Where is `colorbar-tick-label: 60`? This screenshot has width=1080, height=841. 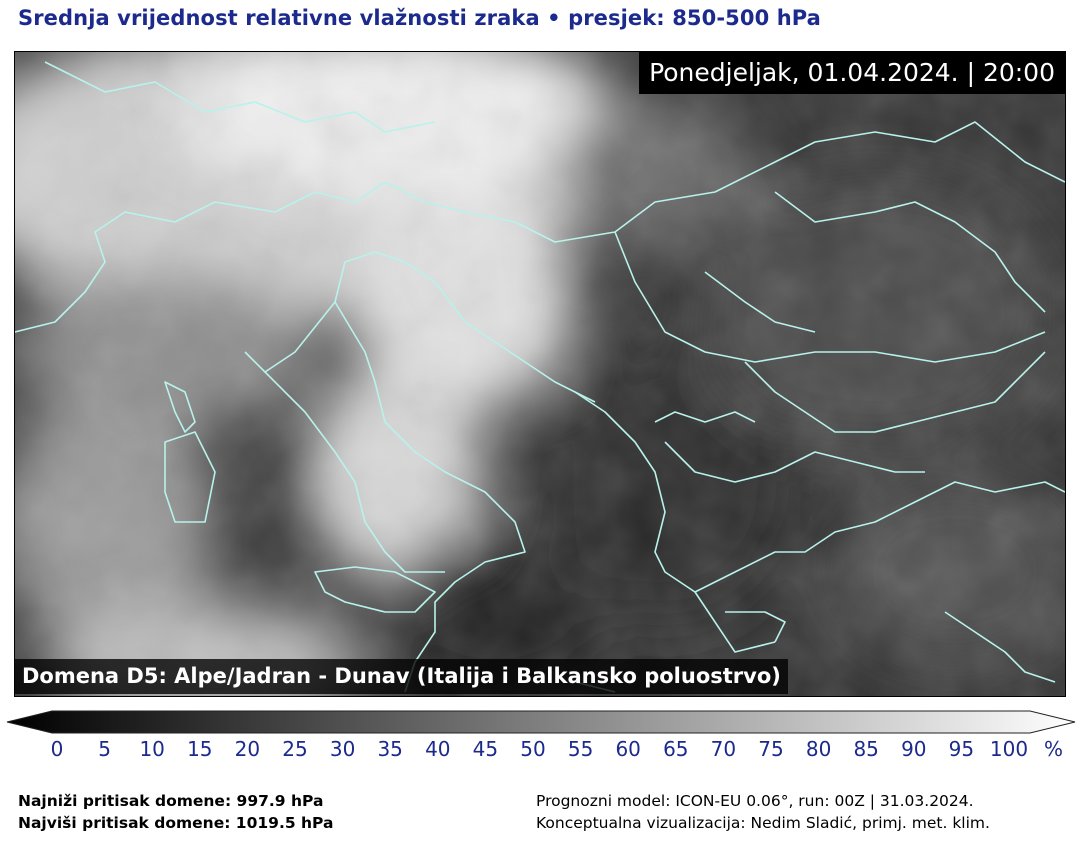
colorbar-tick-label: 60 is located at coordinates (628, 749).